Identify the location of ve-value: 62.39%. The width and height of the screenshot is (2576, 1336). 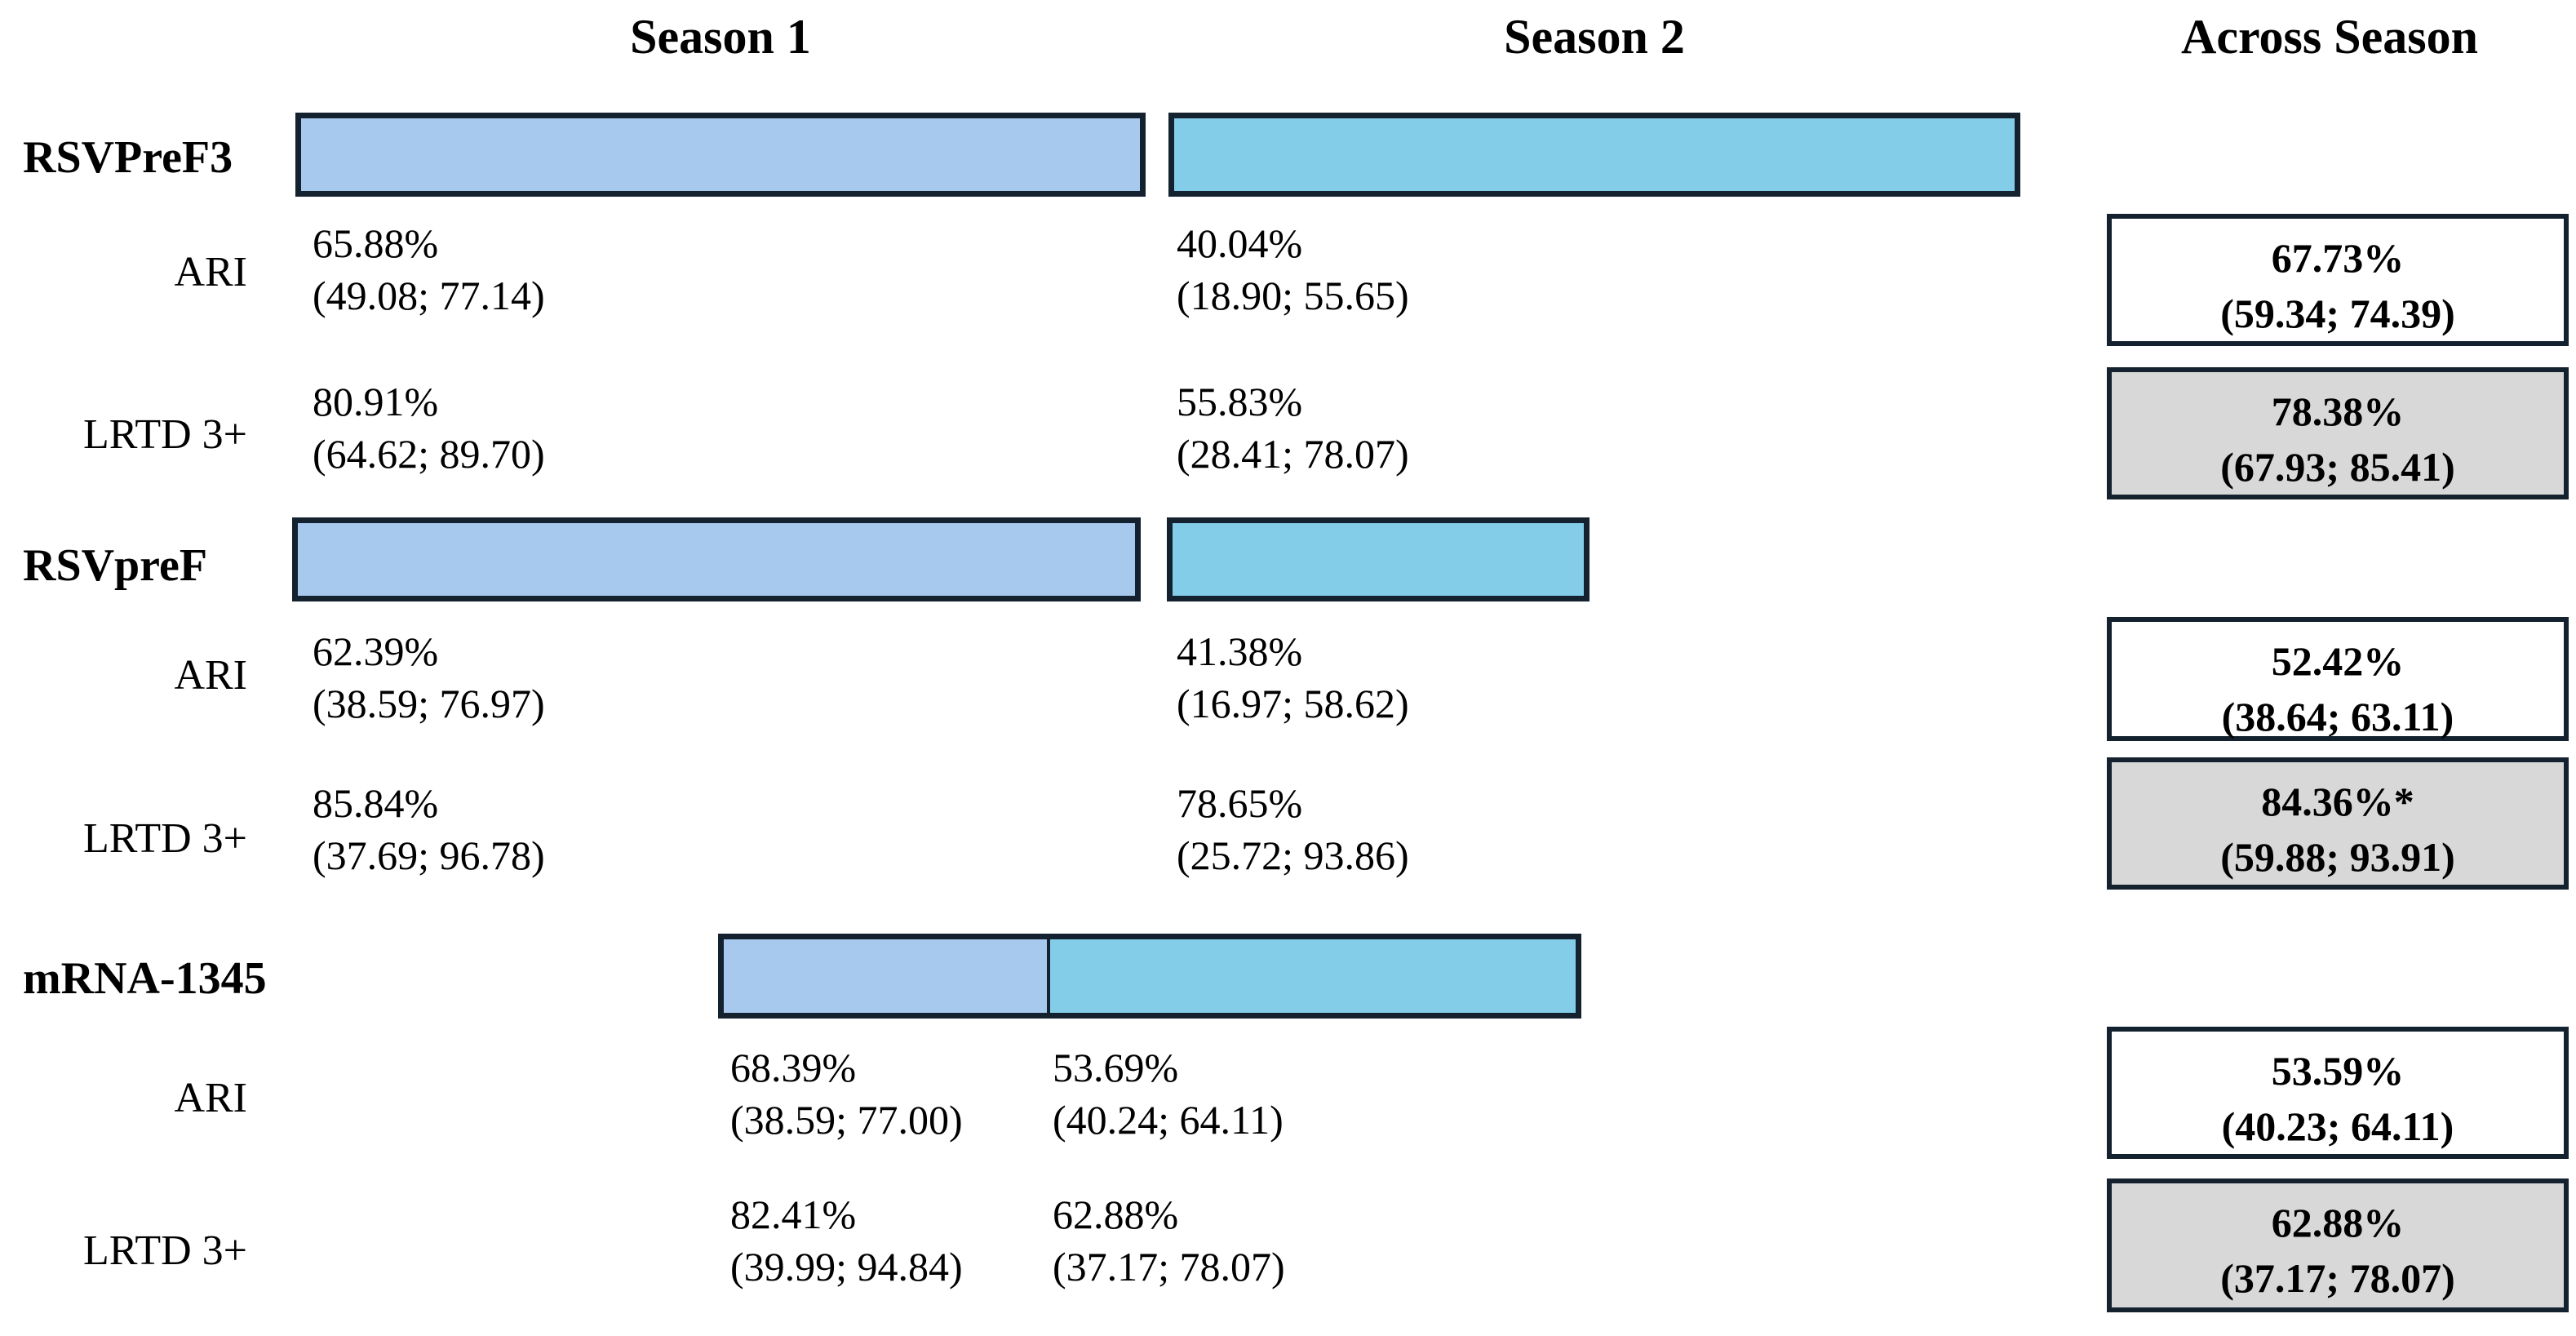
(376, 651).